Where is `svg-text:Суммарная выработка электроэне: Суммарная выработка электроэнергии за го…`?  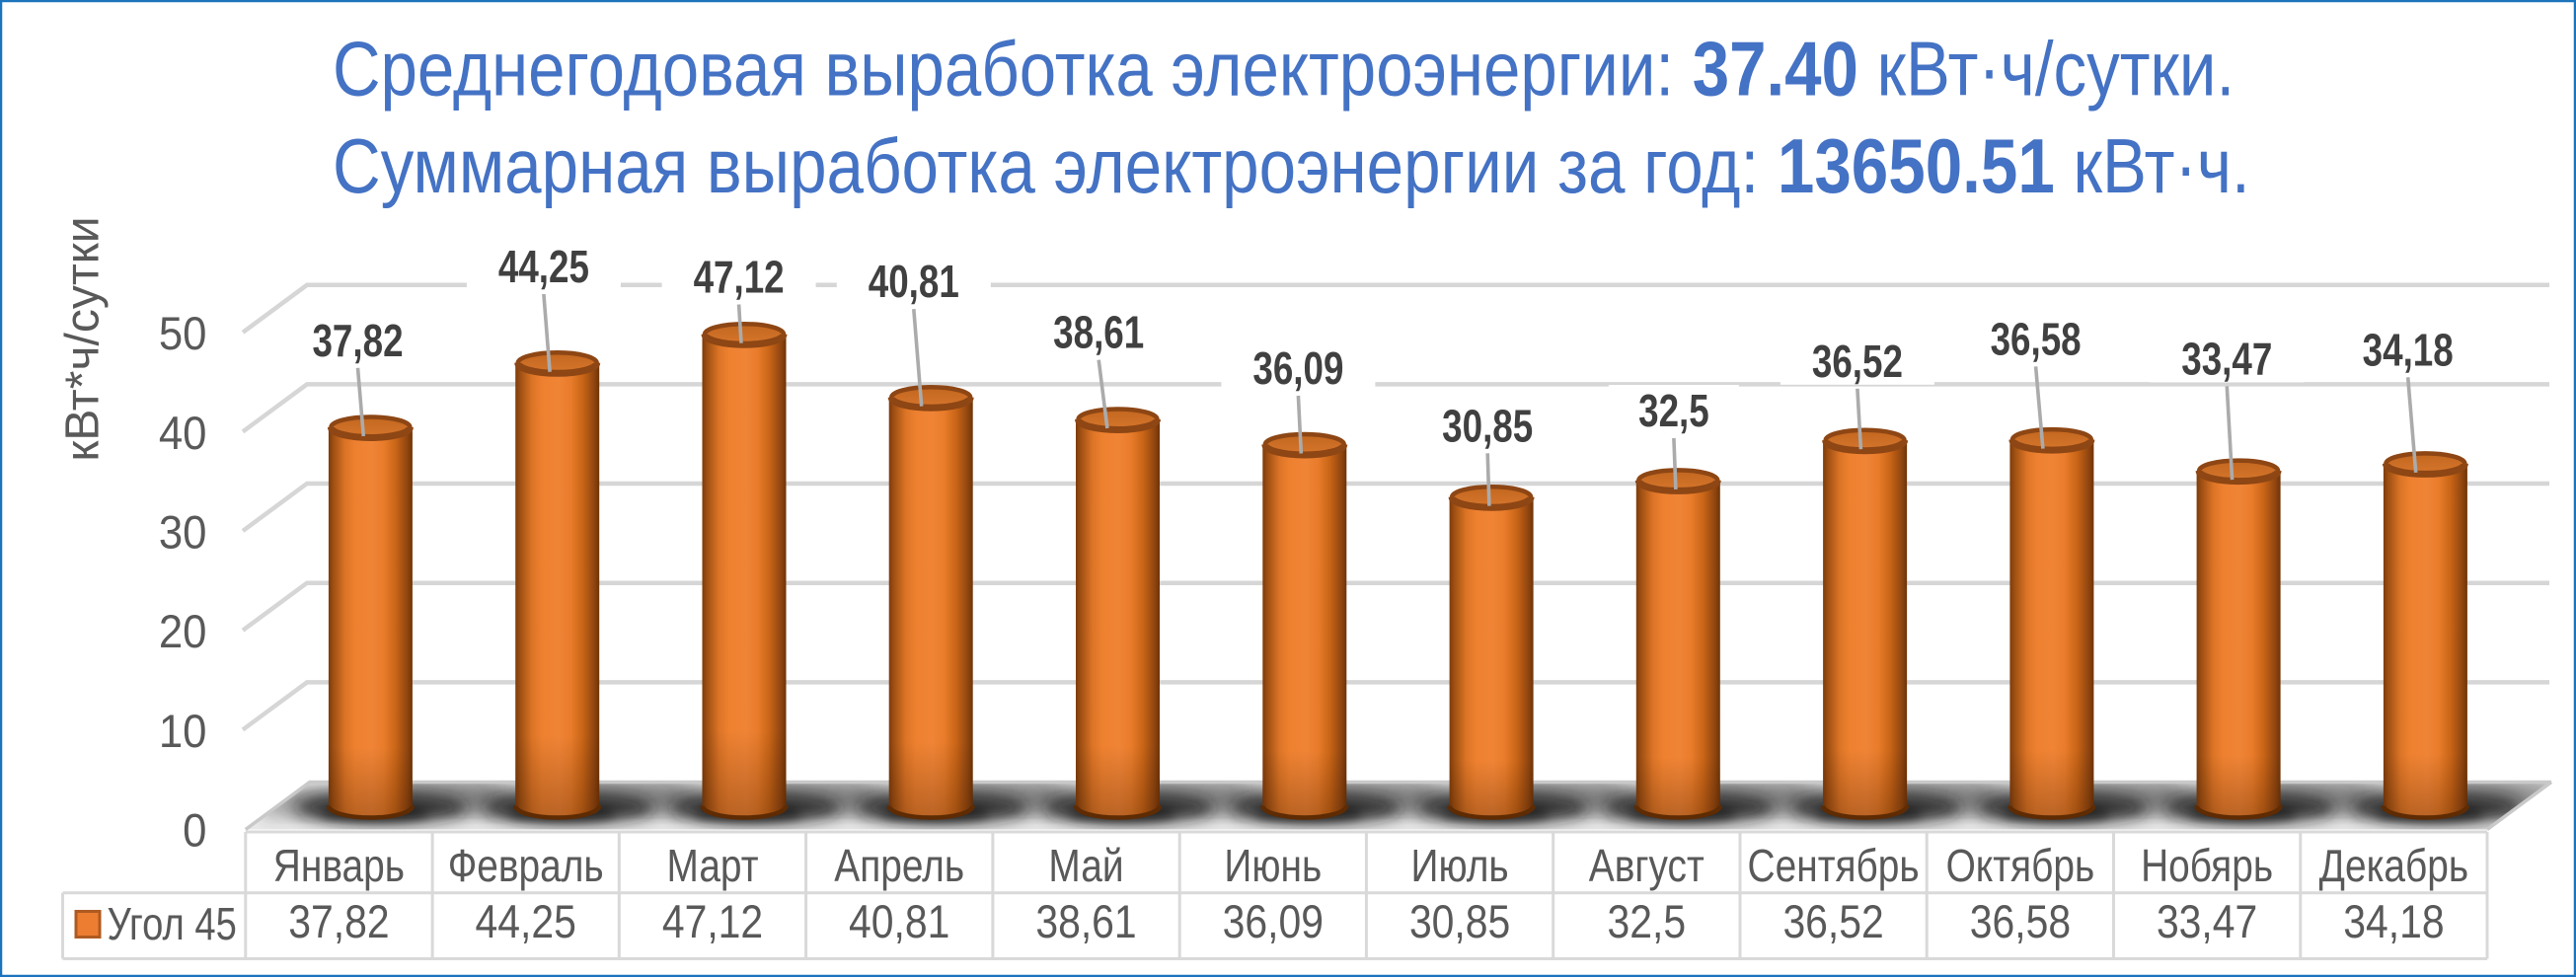
svg-text:Суммарная выработка электроэне: Суммарная выработка электроэнергии за го… is located at coordinates (1291, 166).